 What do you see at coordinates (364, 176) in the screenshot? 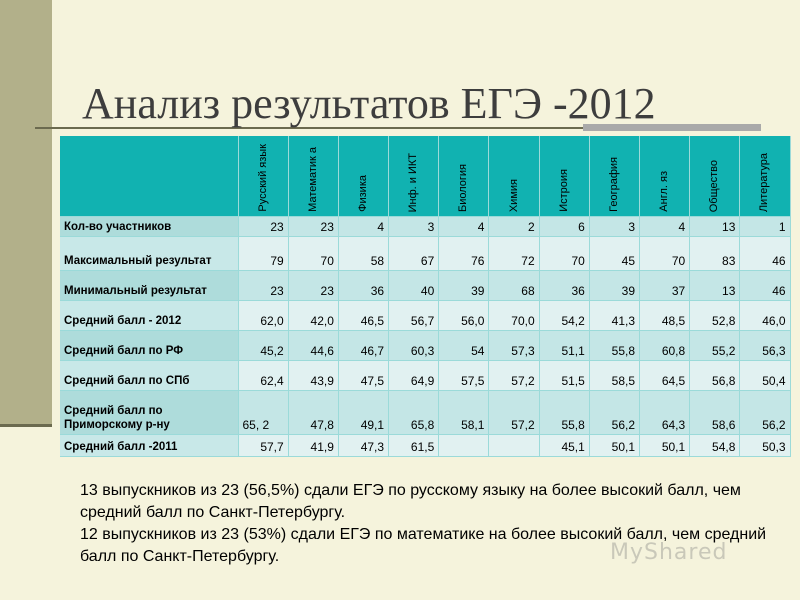
I see `subject-header: Физика` at bounding box center [364, 176].